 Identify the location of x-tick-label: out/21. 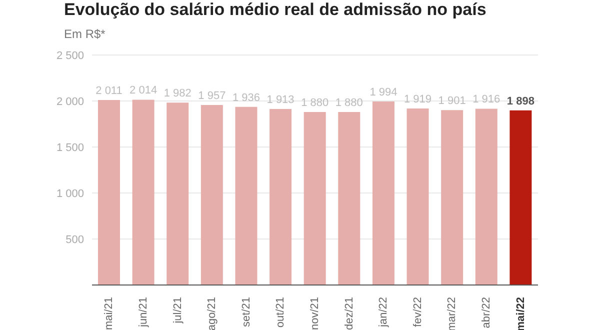
(280, 312).